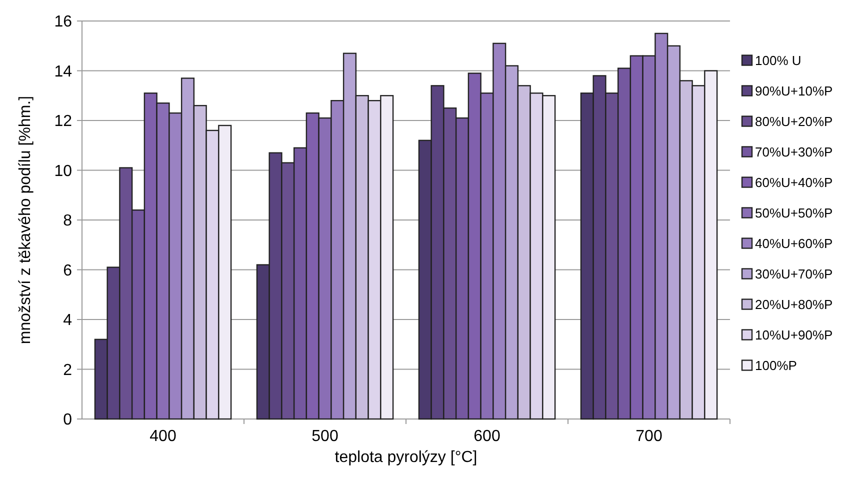  Describe the element at coordinates (63, 22) in the screenshot. I see `y-tick-label: 16` at that location.